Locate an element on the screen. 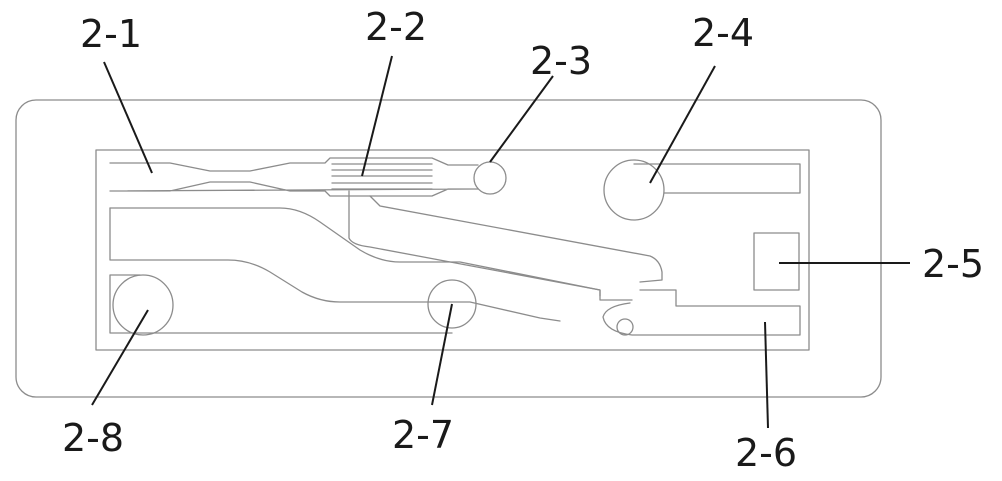 This screenshot has height=481, width=1002. label-2-2: 2-2 is located at coordinates (396, 27).